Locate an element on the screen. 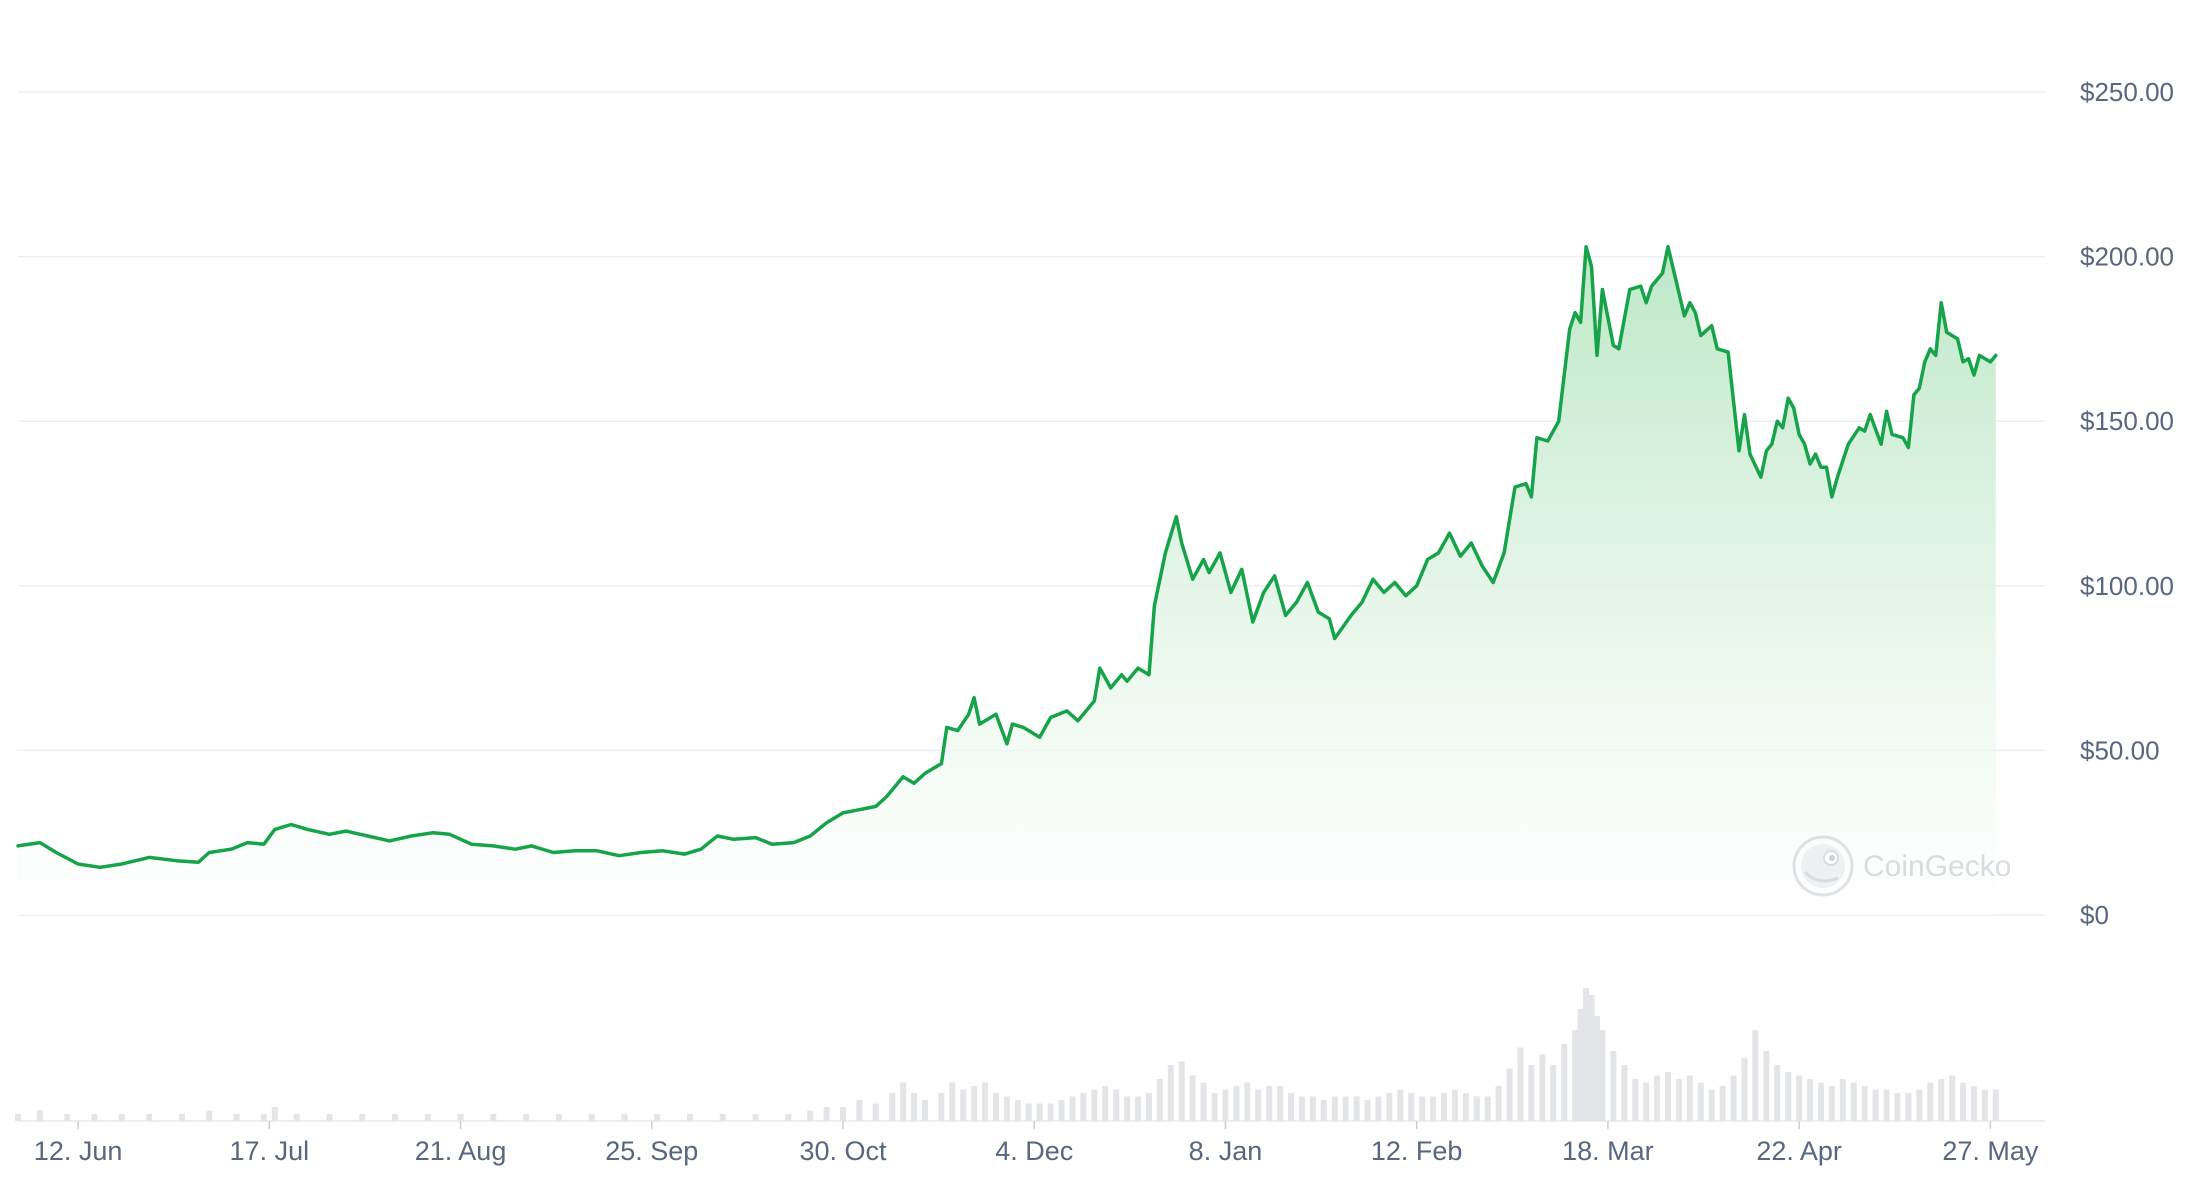 This screenshot has height=1196, width=2200. volume-bars is located at coordinates (1030, 1055).